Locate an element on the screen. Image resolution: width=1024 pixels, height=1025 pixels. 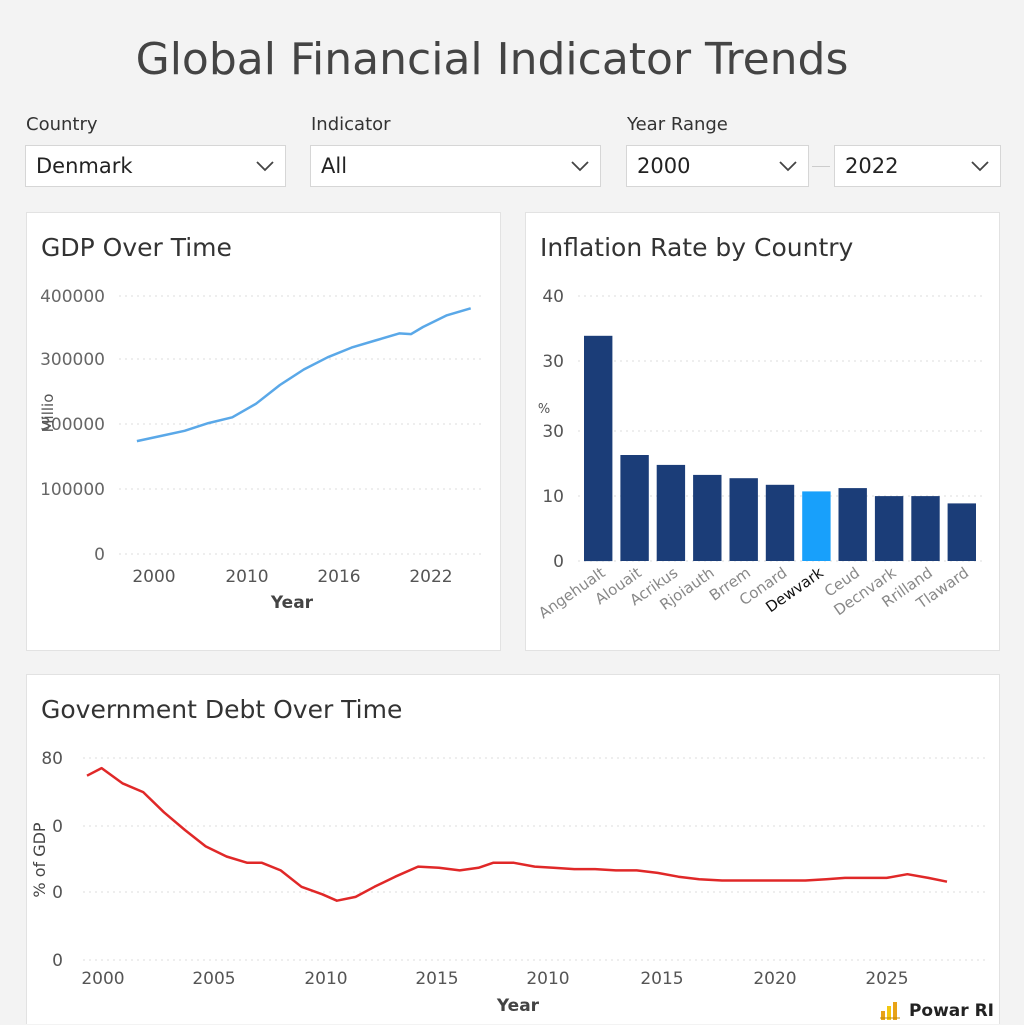
gdp-chart-title: GDP Over Time is located at coordinates (136, 247).